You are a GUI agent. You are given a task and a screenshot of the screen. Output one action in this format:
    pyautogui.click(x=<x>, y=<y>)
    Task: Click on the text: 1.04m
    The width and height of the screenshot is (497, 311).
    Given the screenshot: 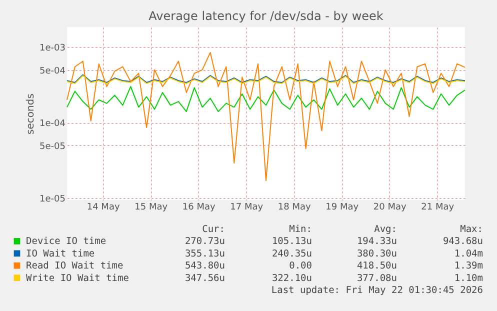 What is the action you would take?
    pyautogui.click(x=469, y=254)
    